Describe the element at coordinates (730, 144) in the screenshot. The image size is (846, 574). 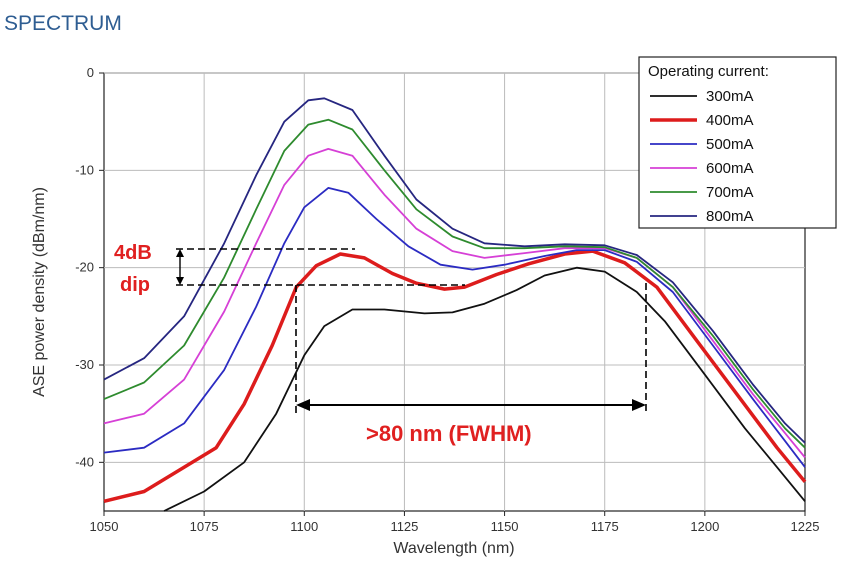
I see `legend-label: 500mA` at that location.